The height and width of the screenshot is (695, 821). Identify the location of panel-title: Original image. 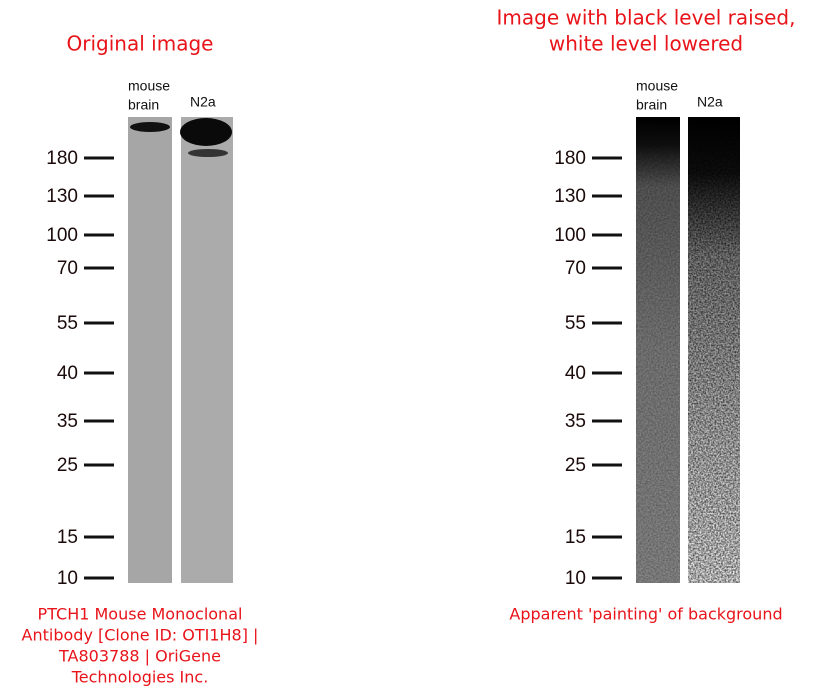
(140, 44).